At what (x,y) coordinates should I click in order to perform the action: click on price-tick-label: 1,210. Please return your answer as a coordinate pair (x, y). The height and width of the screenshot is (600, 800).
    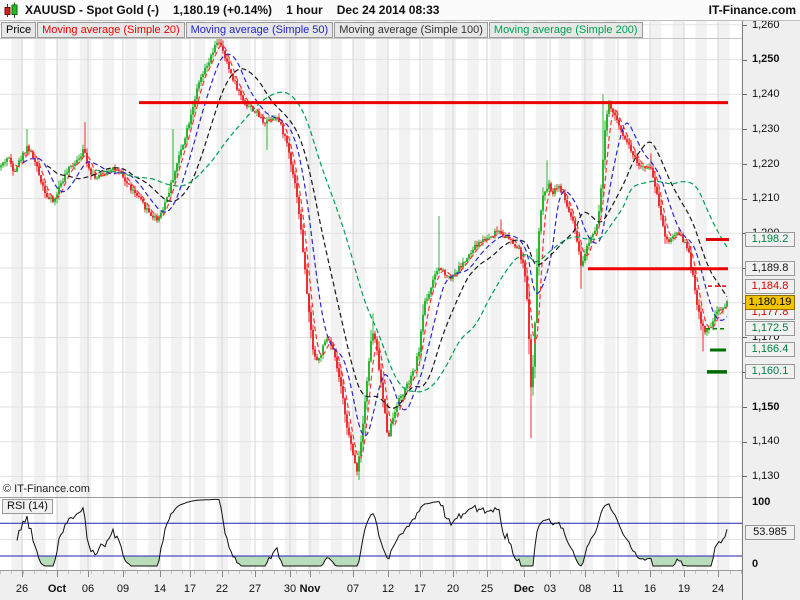
    Looking at the image, I should click on (766, 198).